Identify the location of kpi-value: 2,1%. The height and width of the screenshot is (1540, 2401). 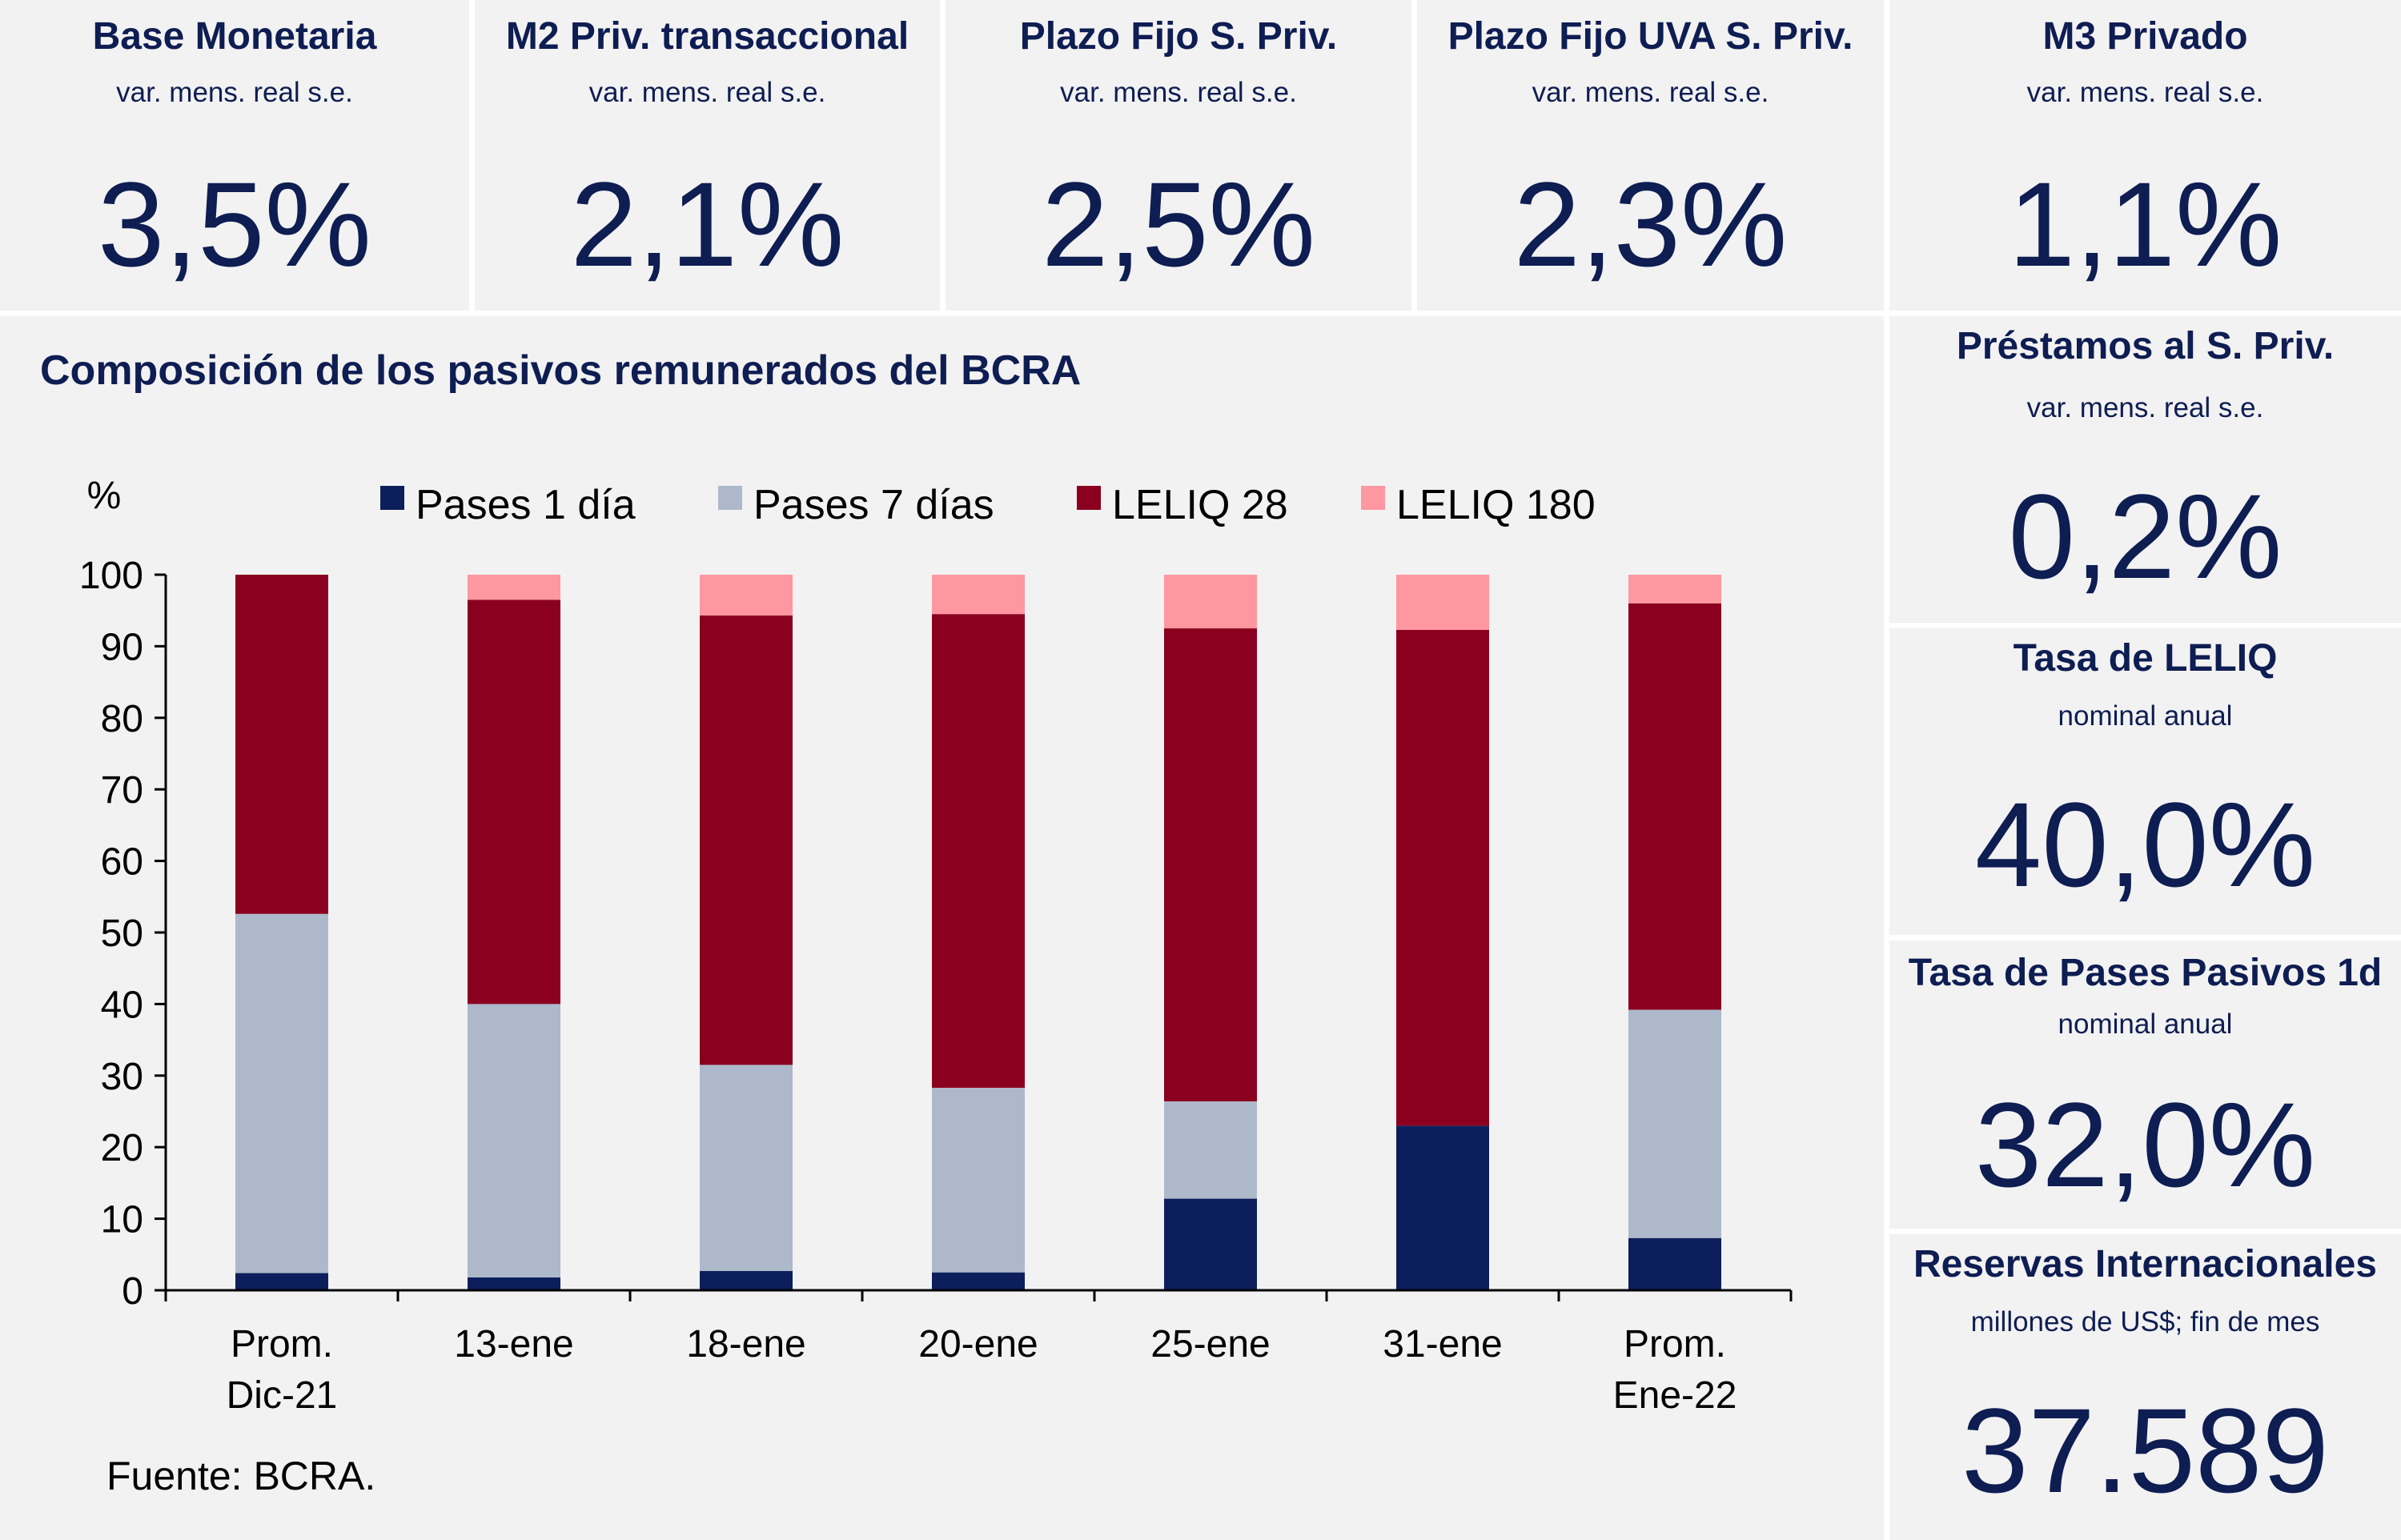
(707, 224).